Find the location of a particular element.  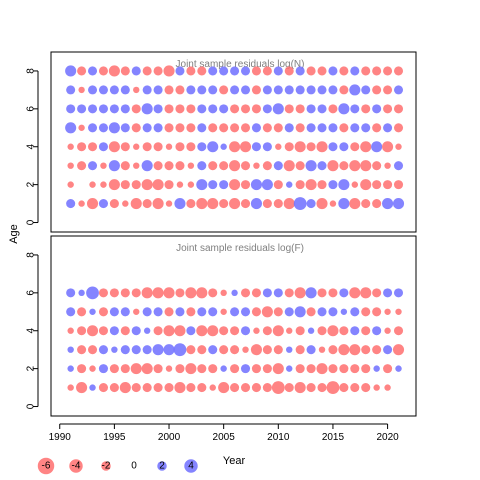

y-tick-label: 0 is located at coordinates (31, 406).